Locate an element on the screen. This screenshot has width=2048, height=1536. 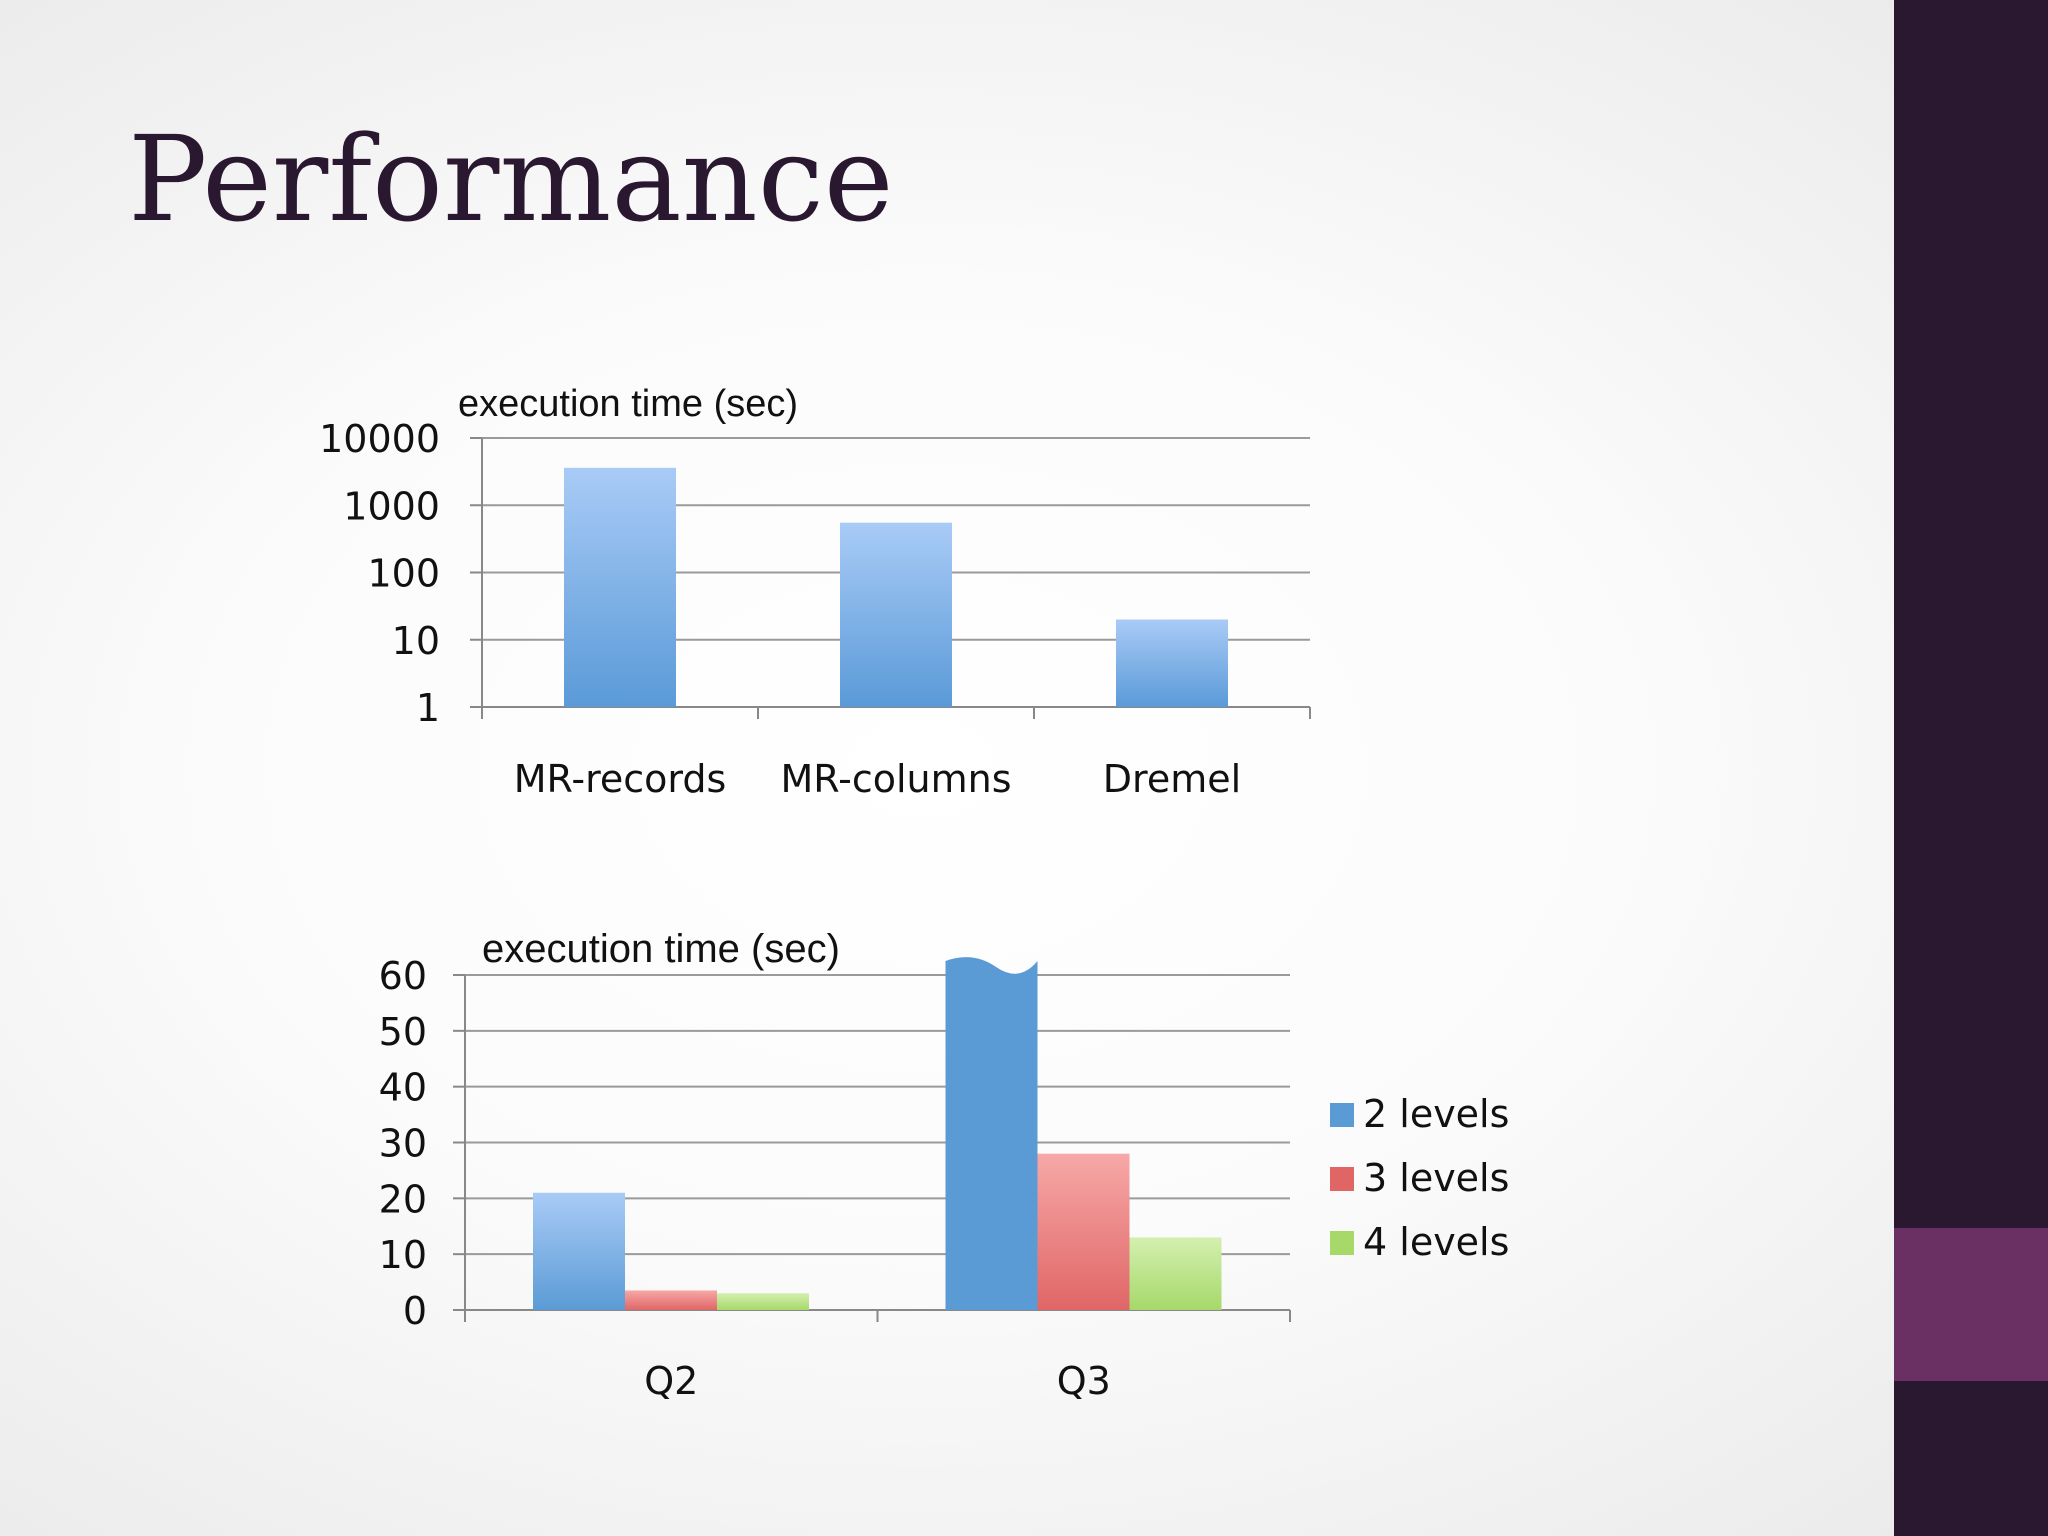
chart2-ytick-label: 0 is located at coordinates (415, 1311).